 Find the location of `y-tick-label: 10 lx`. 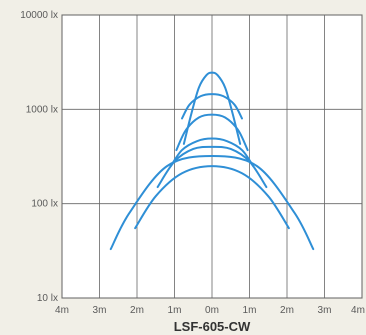

y-tick-label: 10 lx is located at coordinates (47, 298).